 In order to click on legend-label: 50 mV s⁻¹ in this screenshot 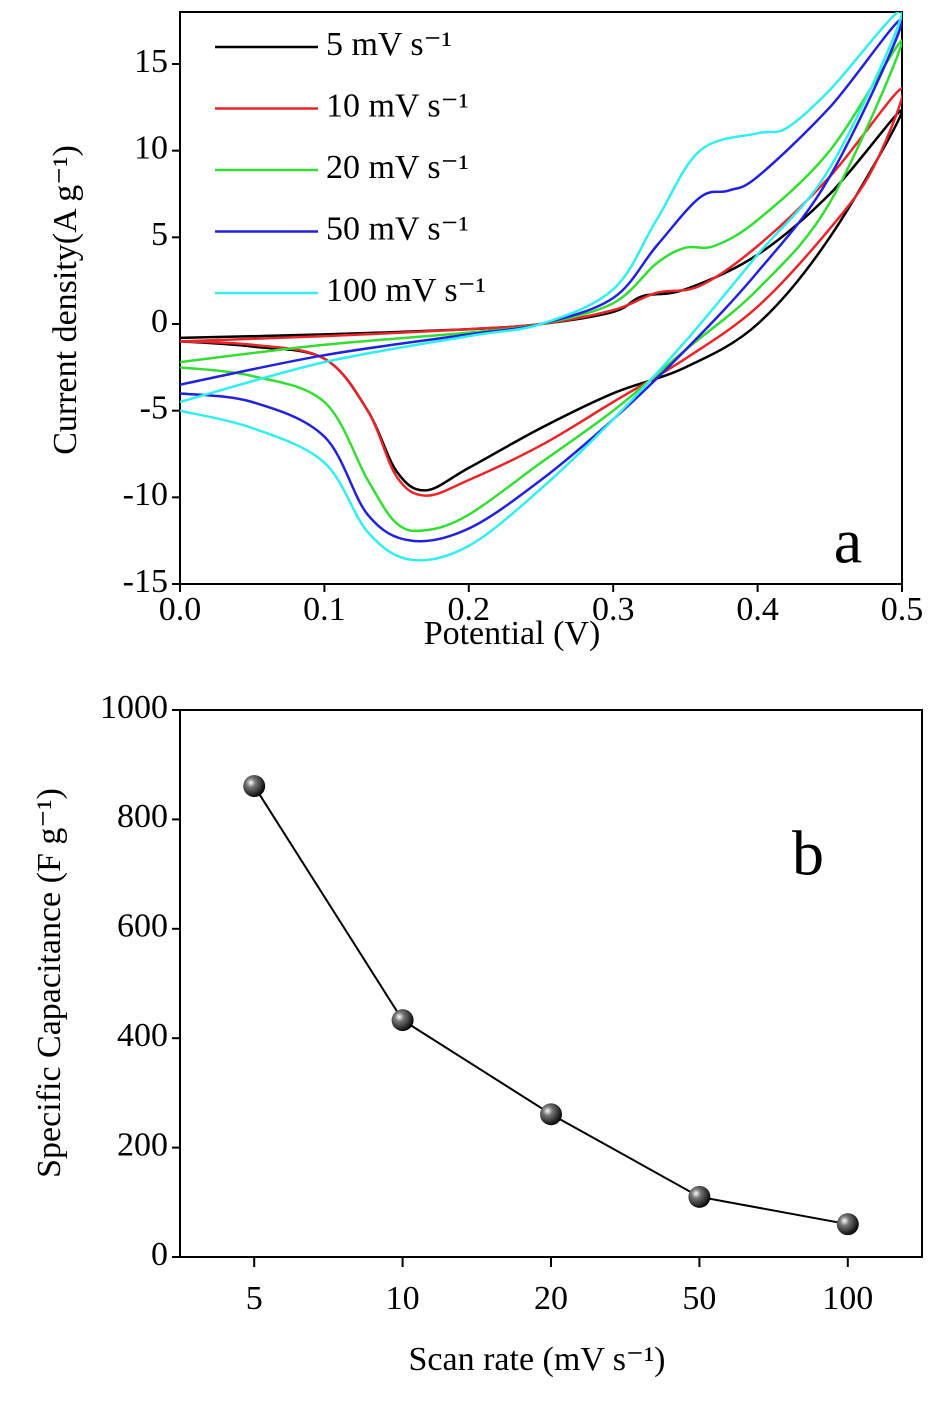, I will do `click(397, 228)`.